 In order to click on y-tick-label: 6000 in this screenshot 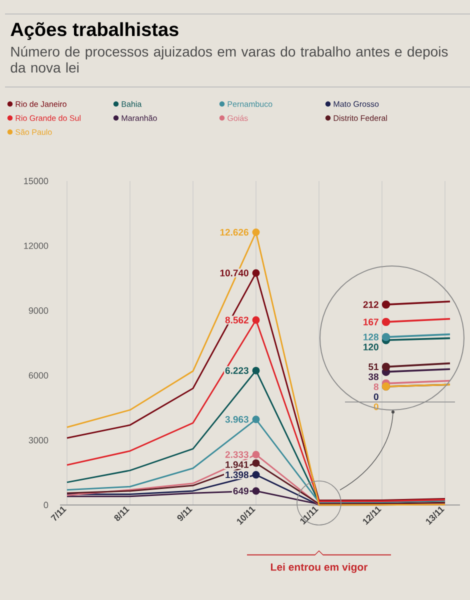, I will do `click(38, 375)`.